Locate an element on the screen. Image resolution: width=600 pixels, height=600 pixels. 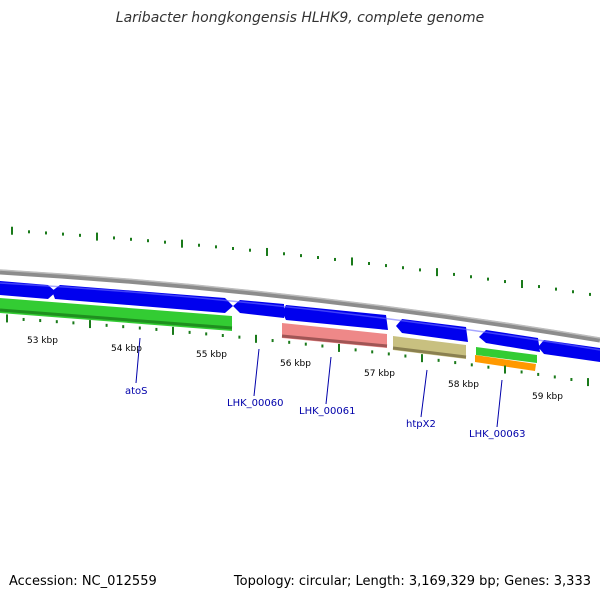
scale-label-53: 53 kbp is located at coordinates (42, 341).